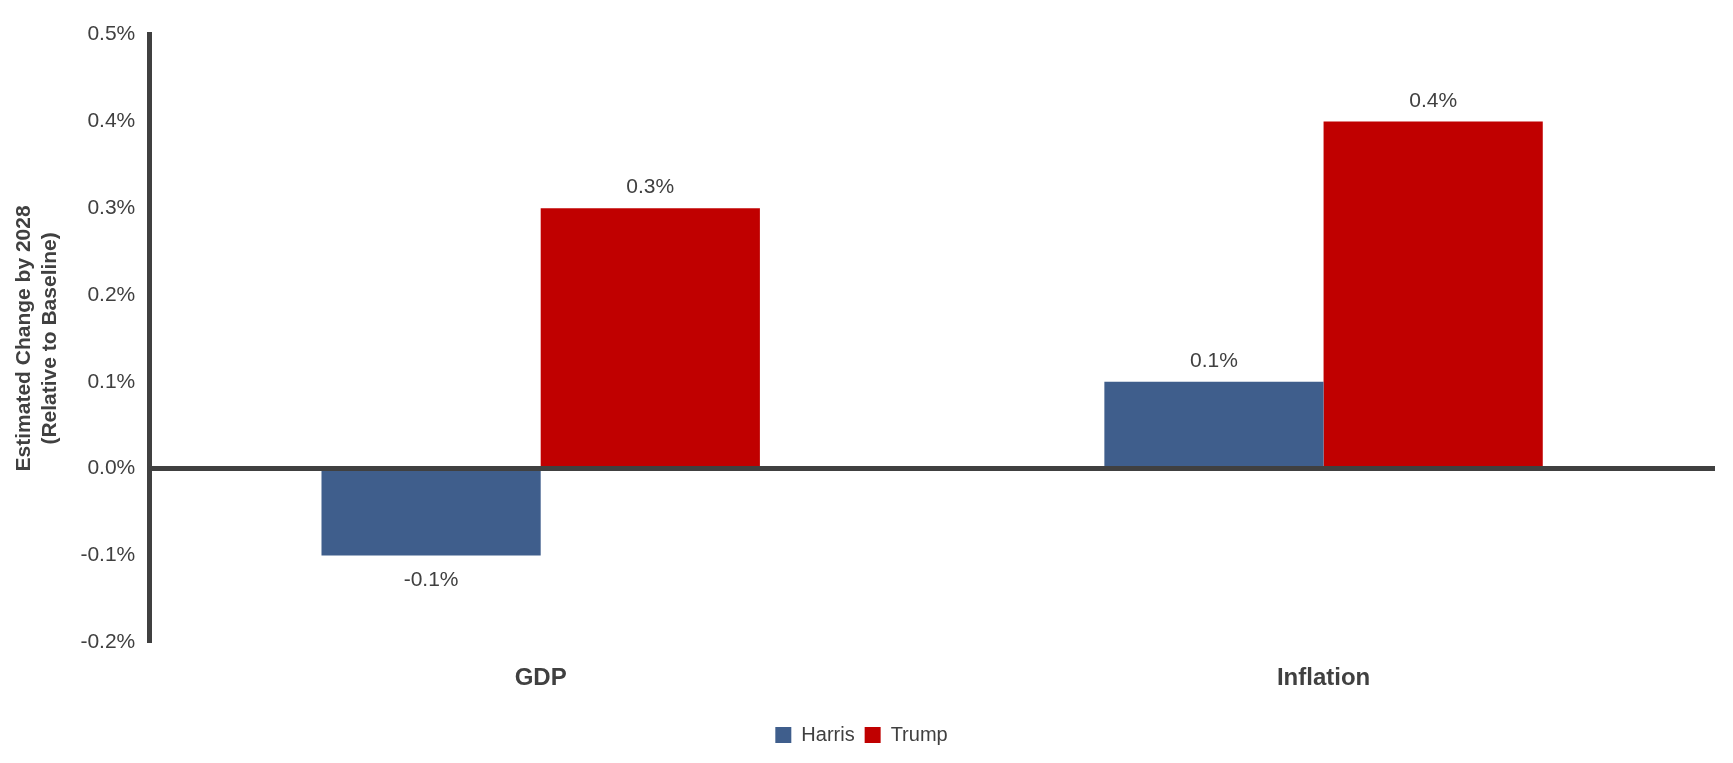 This screenshot has width=1733, height=763. I want to click on data-label: 0.4%, so click(1433, 99).